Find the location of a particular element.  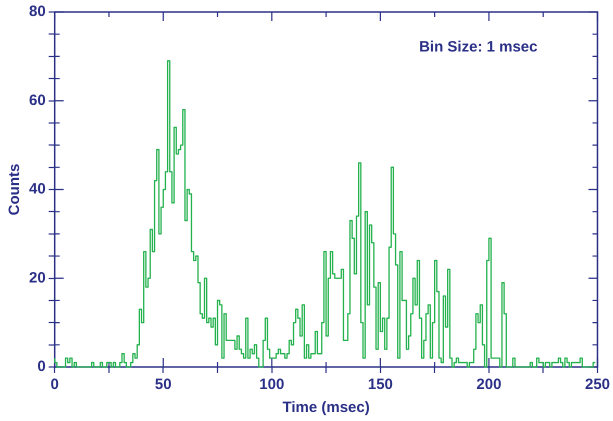

y-tick-label: 20 is located at coordinates (37, 277).